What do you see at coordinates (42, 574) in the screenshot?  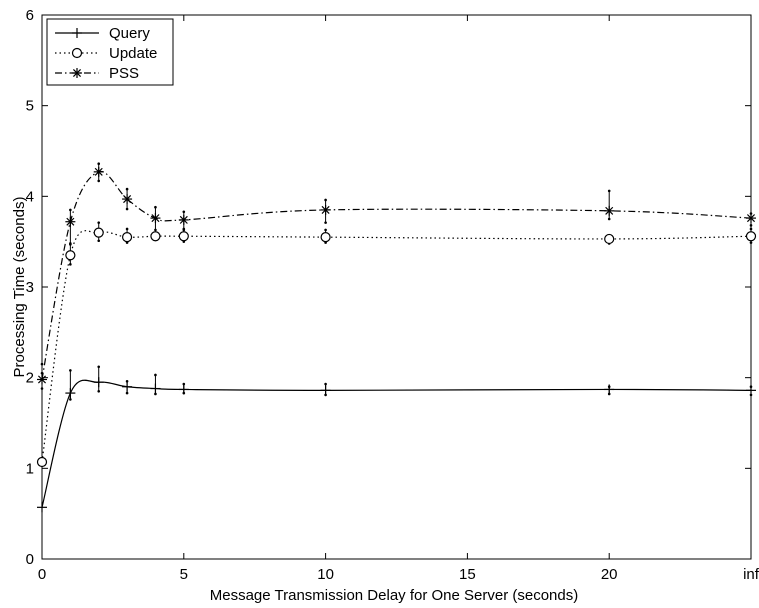 I see `x-tick-label: 0` at bounding box center [42, 574].